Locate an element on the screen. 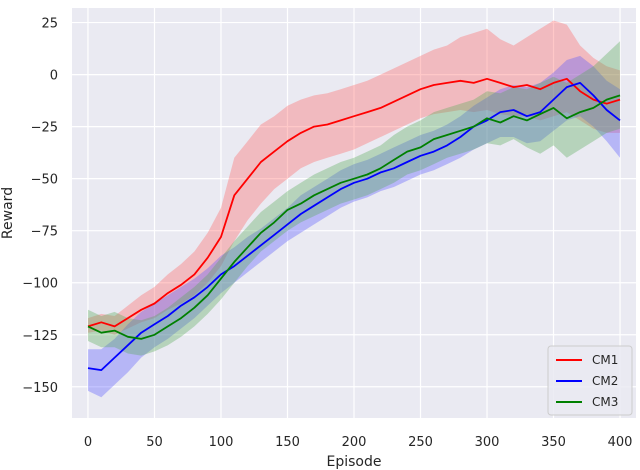  x-tick-label: 0 is located at coordinates (88, 442).